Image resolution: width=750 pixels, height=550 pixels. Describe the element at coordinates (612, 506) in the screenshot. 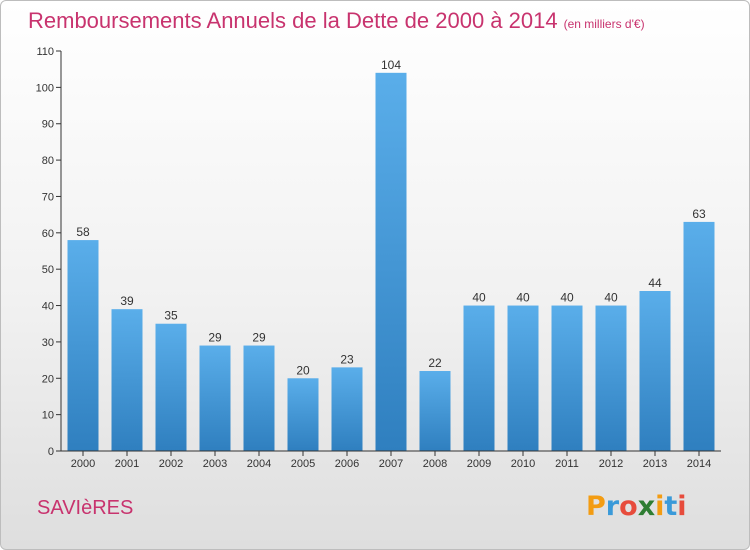

I see `logo-letter: r` at that location.